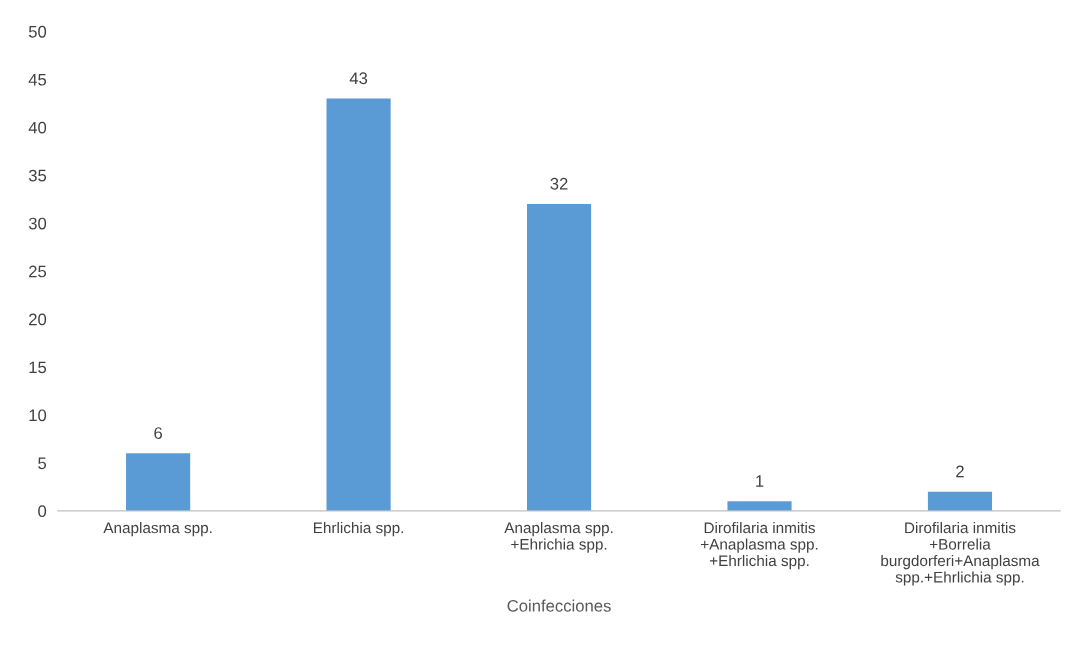 The width and height of the screenshot is (1072, 655). Describe the element at coordinates (38, 415) in the screenshot. I see `y-tick-label: 10` at that location.